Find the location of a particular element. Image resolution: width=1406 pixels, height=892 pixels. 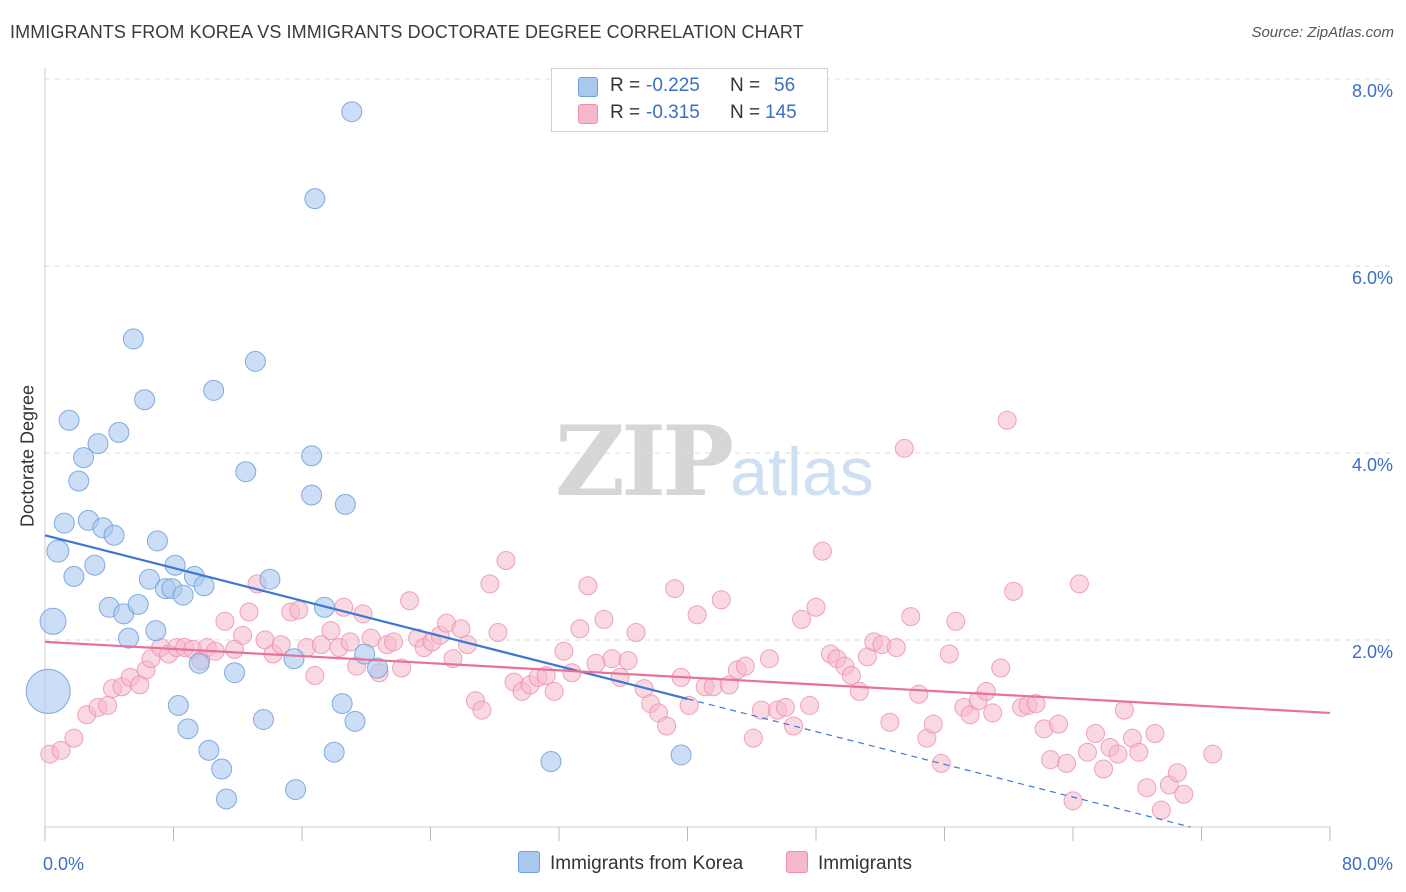

immigrants-n-label: N = is located at coordinates (745, 112).